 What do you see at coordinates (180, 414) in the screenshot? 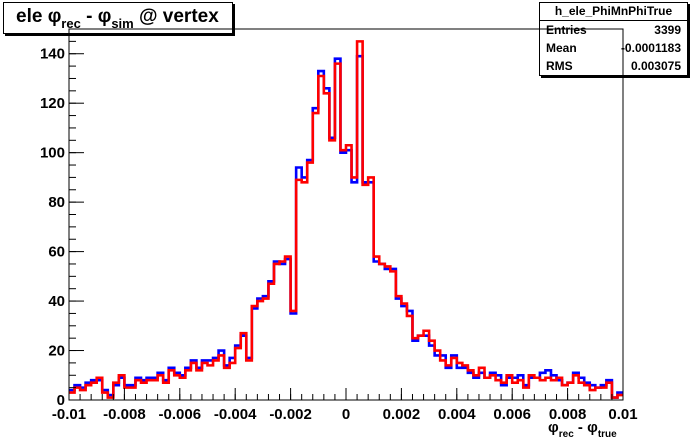
I see `x-tick-label: -0.006` at bounding box center [180, 414].